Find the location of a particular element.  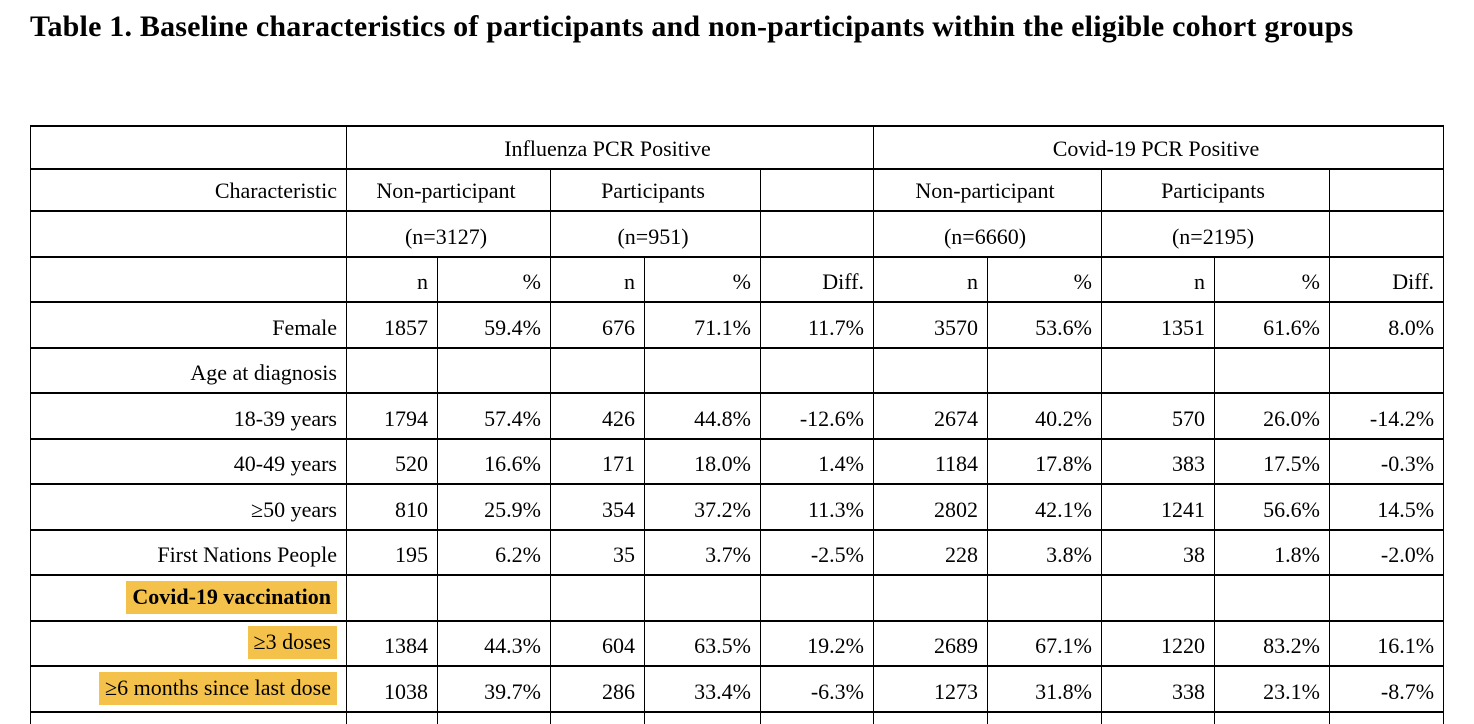

highlight-mark: ≥6 months since last dose is located at coordinates (218, 688).